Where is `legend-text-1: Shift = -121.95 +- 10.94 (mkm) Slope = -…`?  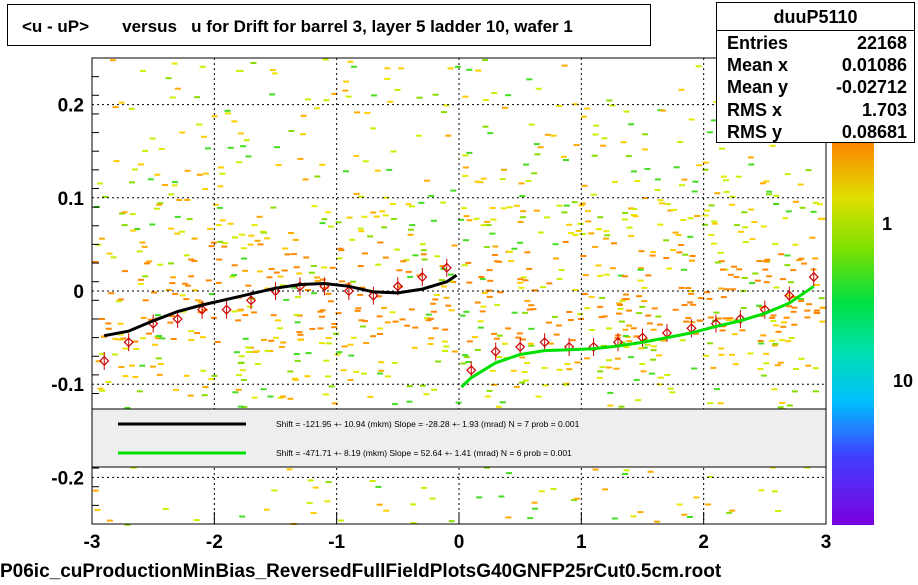 legend-text-1: Shift = -121.95 +- 10.94 (mkm) Slope = -… is located at coordinates (428, 424).